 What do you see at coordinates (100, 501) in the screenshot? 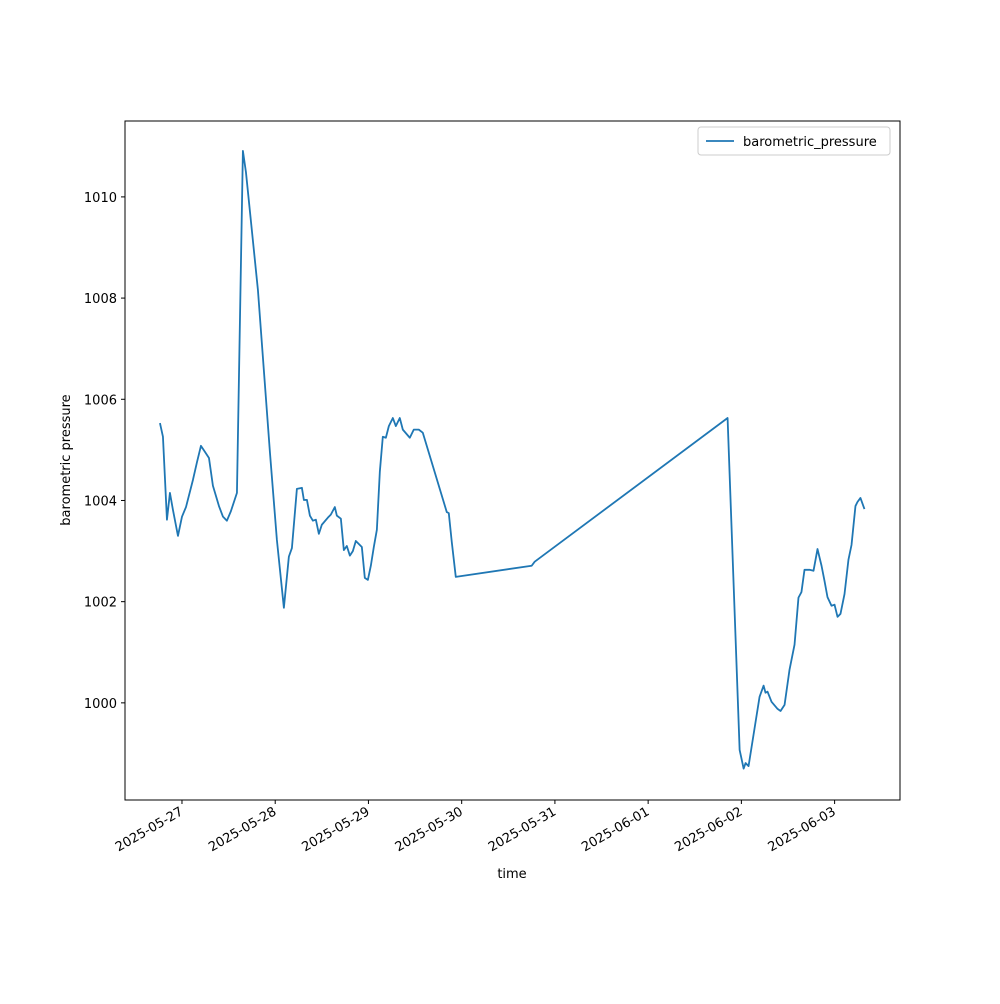
I see `y-tick-label: 1004` at bounding box center [100, 501].